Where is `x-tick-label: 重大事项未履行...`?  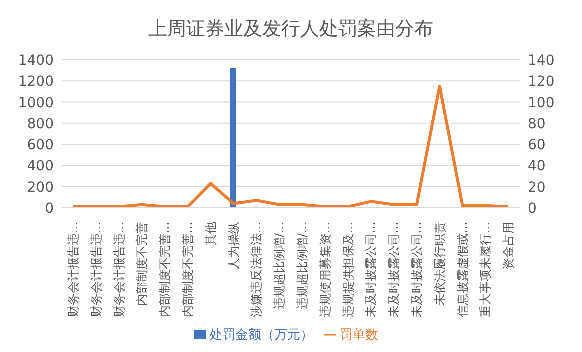
x-tick-label: 重大事项未履行... is located at coordinates (485, 270).